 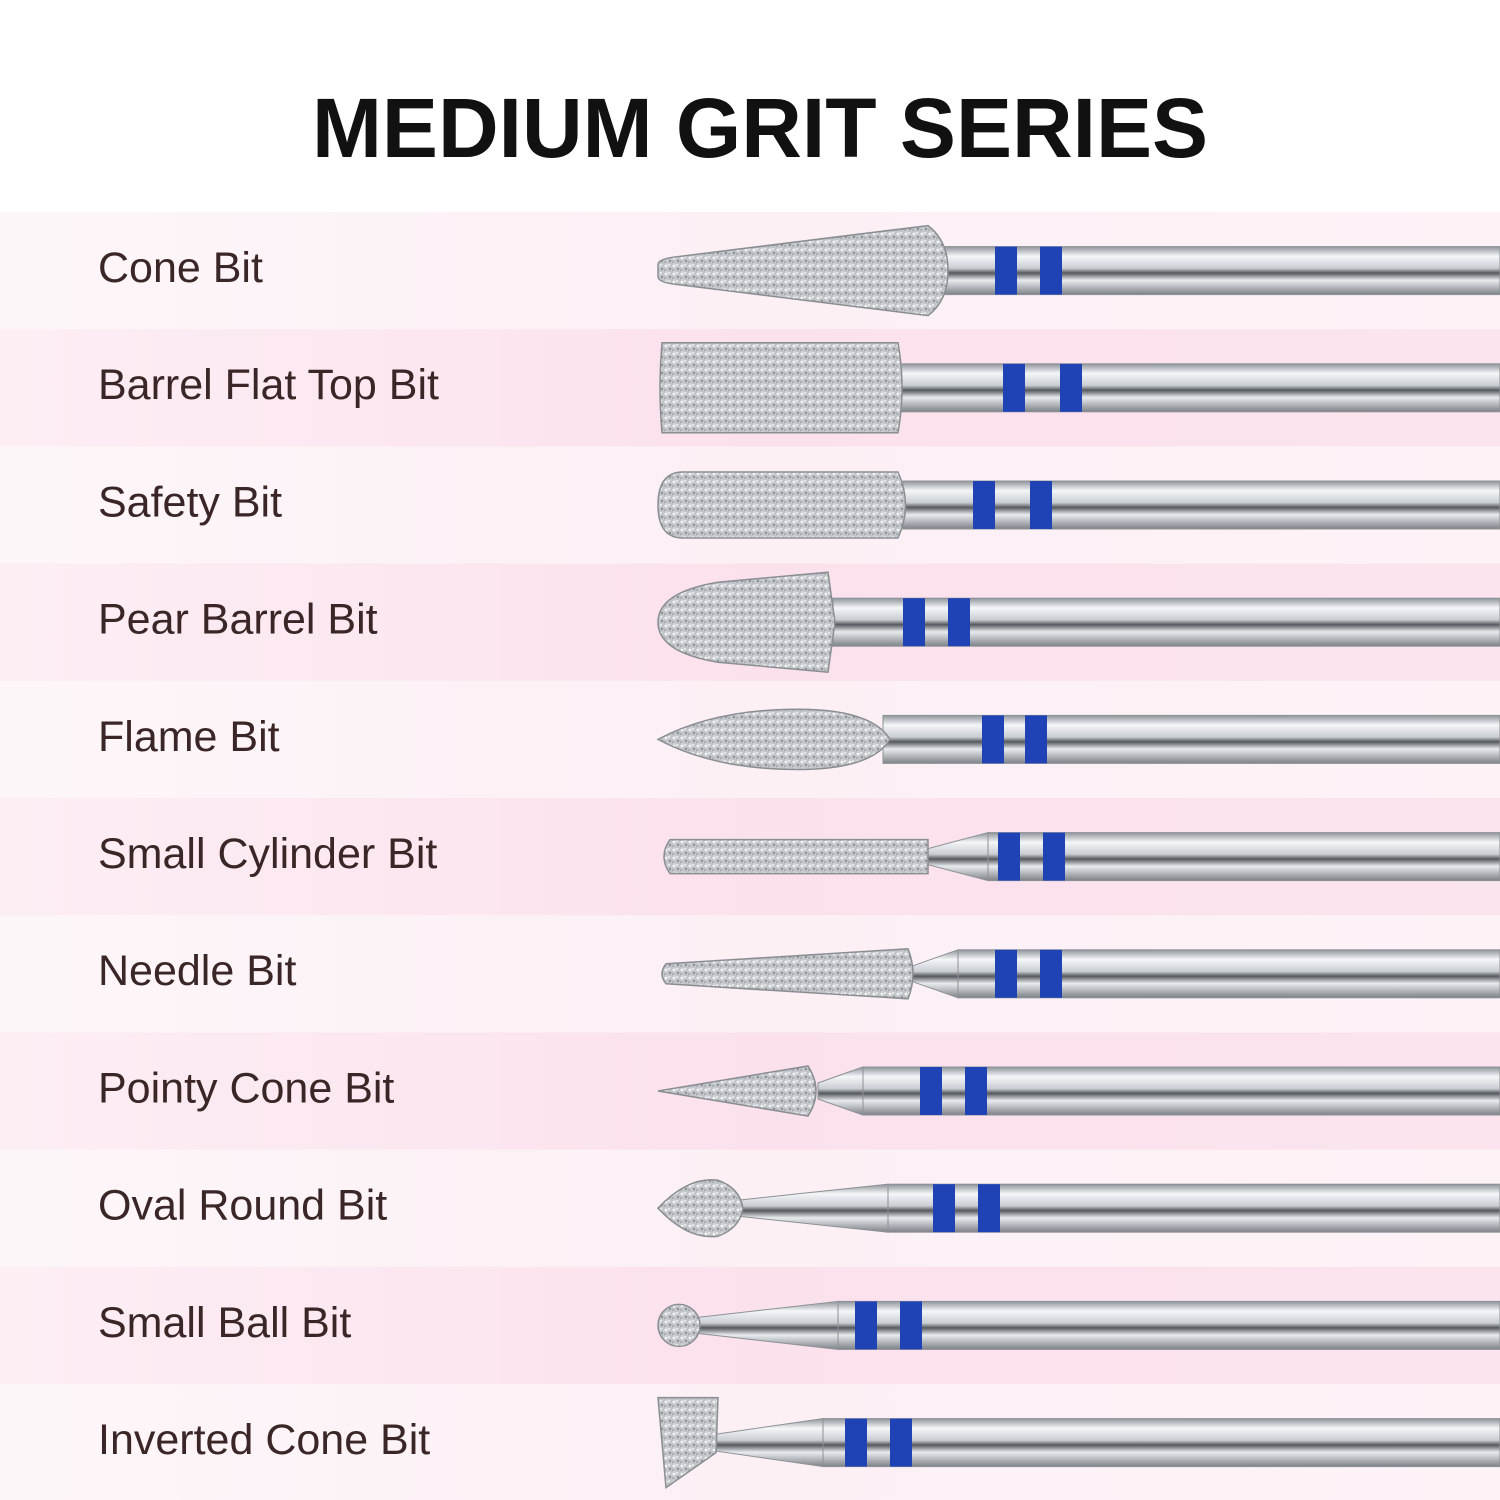 What do you see at coordinates (264, 1440) in the screenshot?
I see `bit-label: Inverted Cone Bit` at bounding box center [264, 1440].